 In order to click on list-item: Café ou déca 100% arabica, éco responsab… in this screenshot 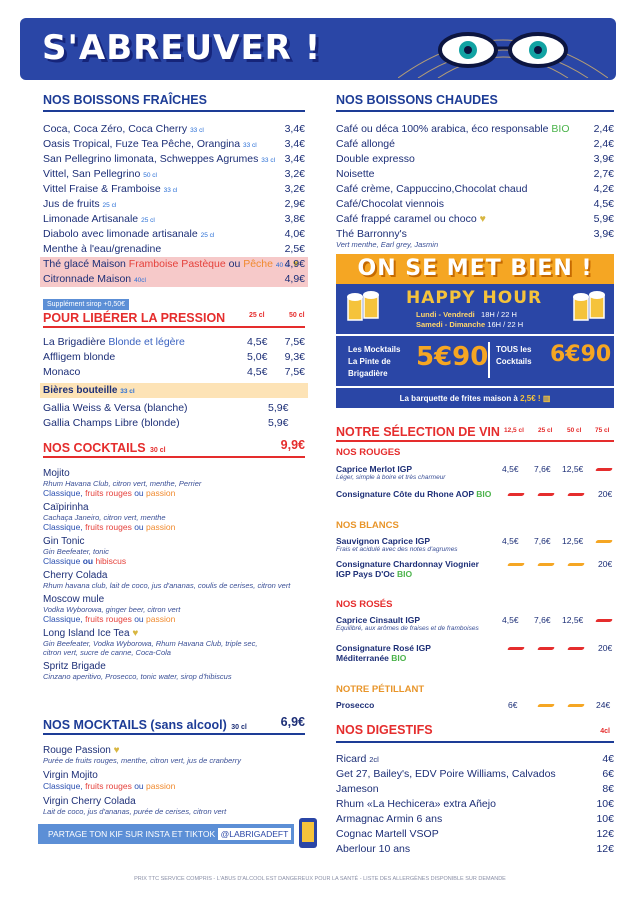, I will do `click(475, 129)`.